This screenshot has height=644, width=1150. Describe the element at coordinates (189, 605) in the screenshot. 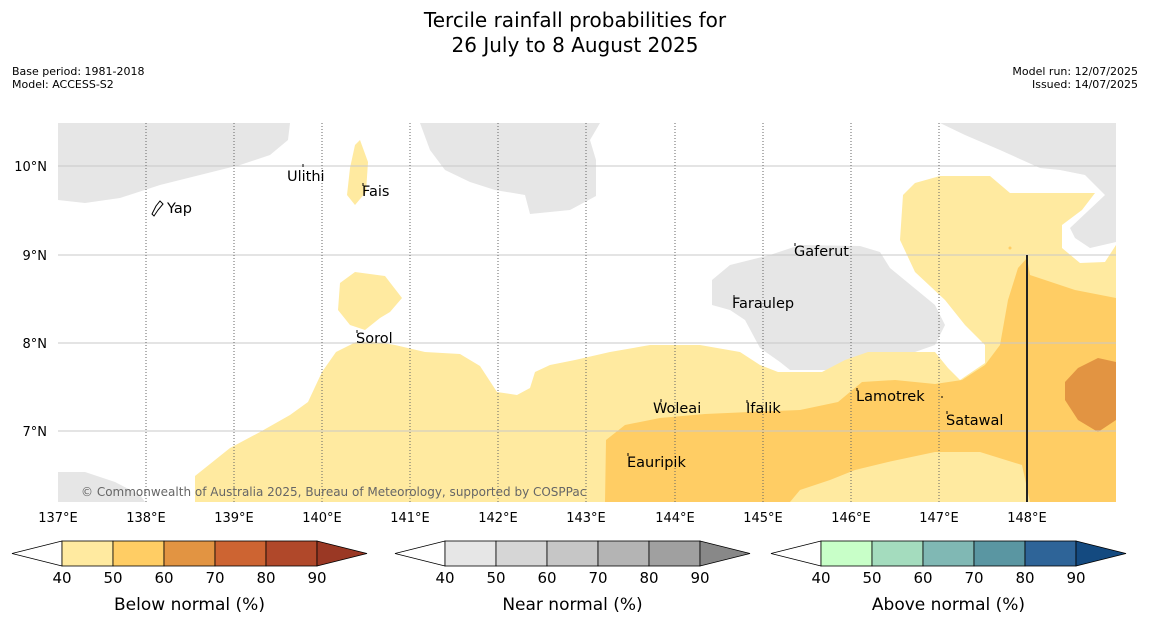

I see `legend-title: Below normal (%)` at that location.